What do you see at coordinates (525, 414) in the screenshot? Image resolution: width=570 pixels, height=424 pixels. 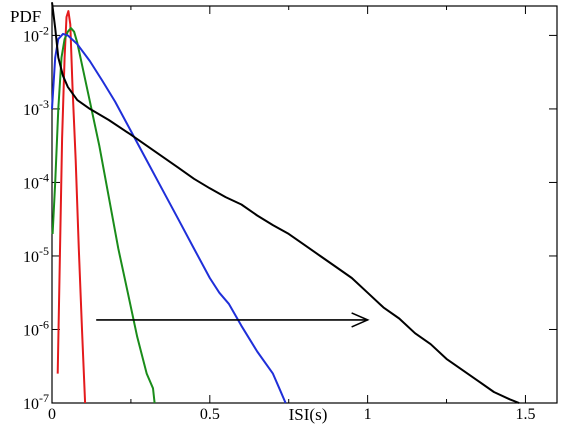 I see `x-tick-label: 1.5` at bounding box center [525, 414].